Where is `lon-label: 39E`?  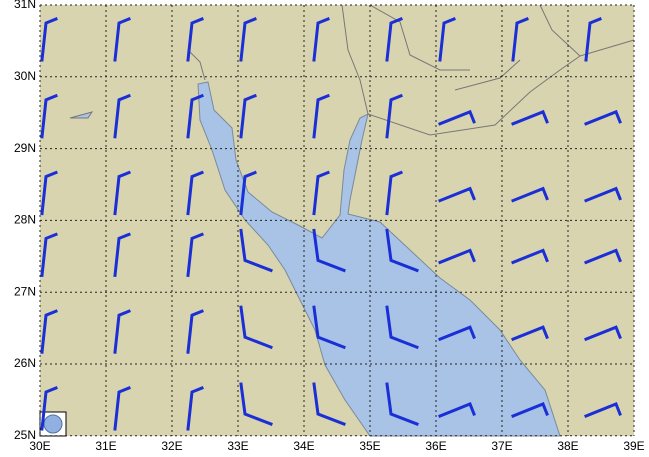 lon-label: 39E is located at coordinates (633, 446).